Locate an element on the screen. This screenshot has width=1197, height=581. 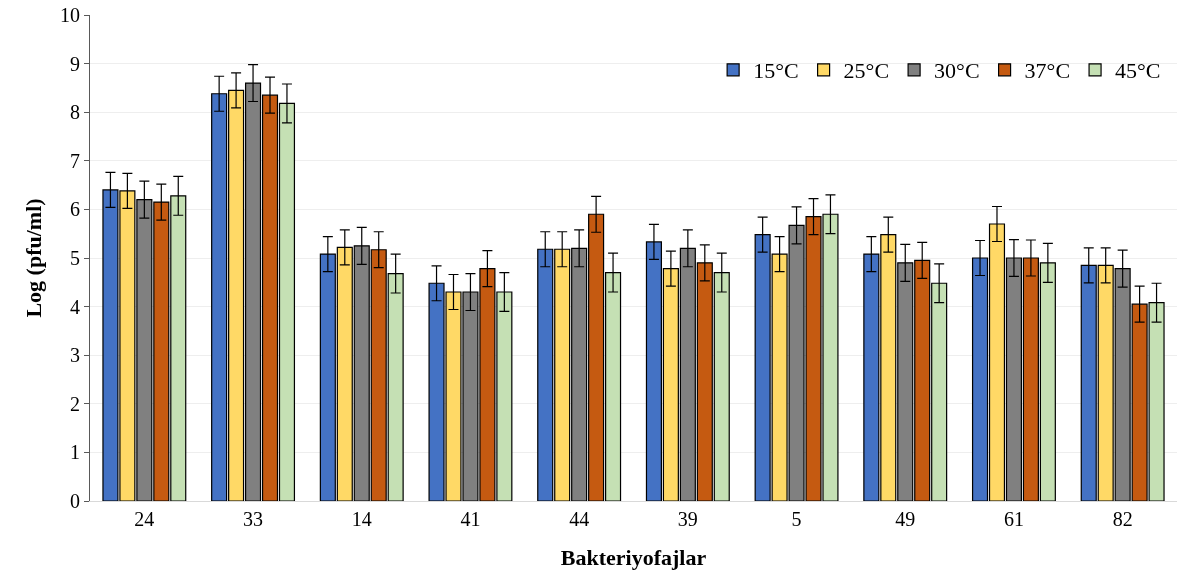
x-tick-label: 5 is located at coordinates (796, 519).